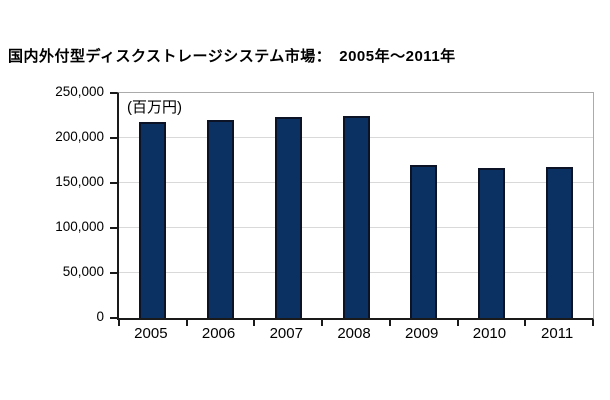 Image resolution: width=610 pixels, height=400 pixels. What do you see at coordinates (288, 217) in the screenshot?
I see `bar-2007` at bounding box center [288, 217].